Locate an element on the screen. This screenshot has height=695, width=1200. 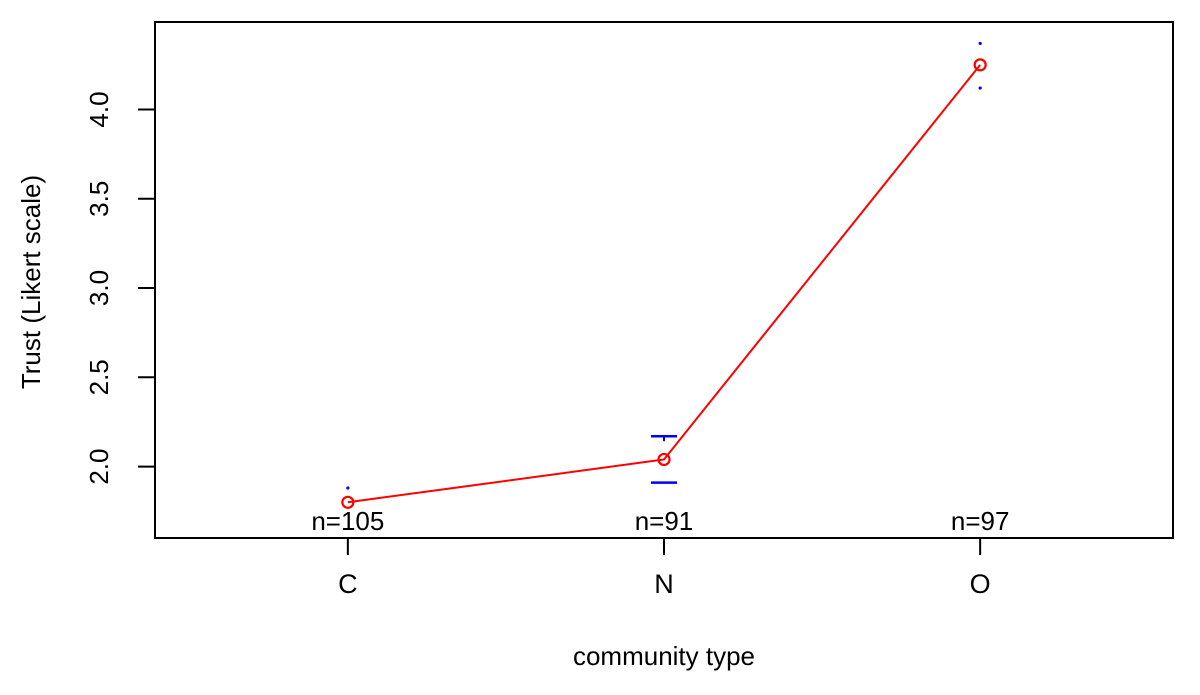
y-axis-tick-label: 2.0 is located at coordinates (99, 467).